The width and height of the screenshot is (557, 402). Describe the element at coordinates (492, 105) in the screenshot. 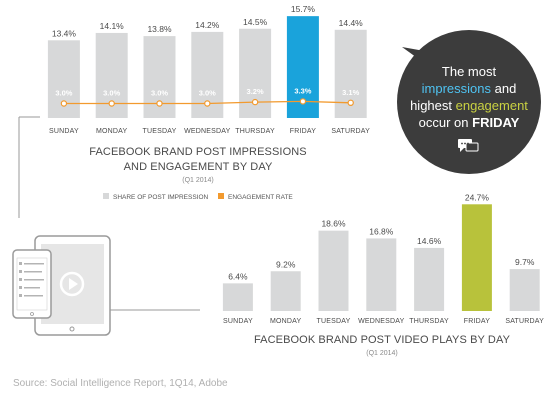

I see `callout-engagement-word: engagement` at that location.